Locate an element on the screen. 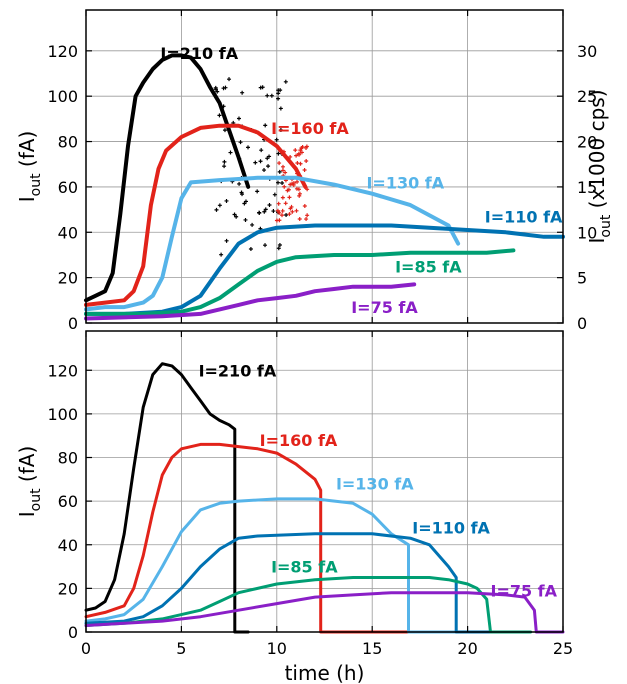 This screenshot has width=627, height=684. y2-tick-label: 15 is located at coordinates (587, 187).